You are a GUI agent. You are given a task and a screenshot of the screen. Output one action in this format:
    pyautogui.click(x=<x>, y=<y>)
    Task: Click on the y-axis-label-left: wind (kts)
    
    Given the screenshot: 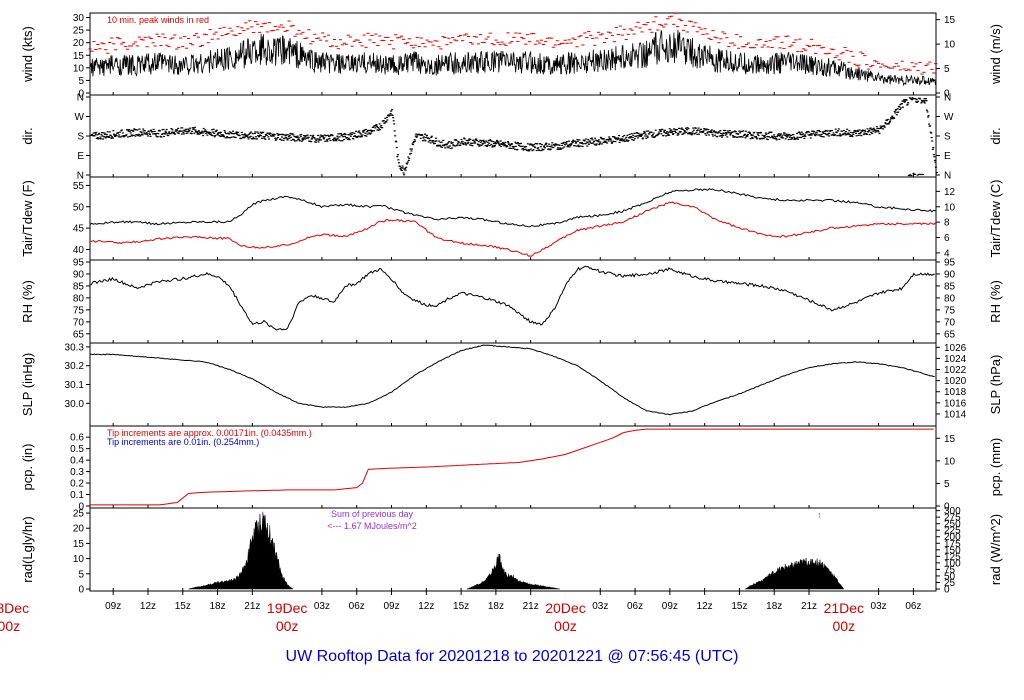 What is the action you would take?
    pyautogui.click(x=27, y=54)
    